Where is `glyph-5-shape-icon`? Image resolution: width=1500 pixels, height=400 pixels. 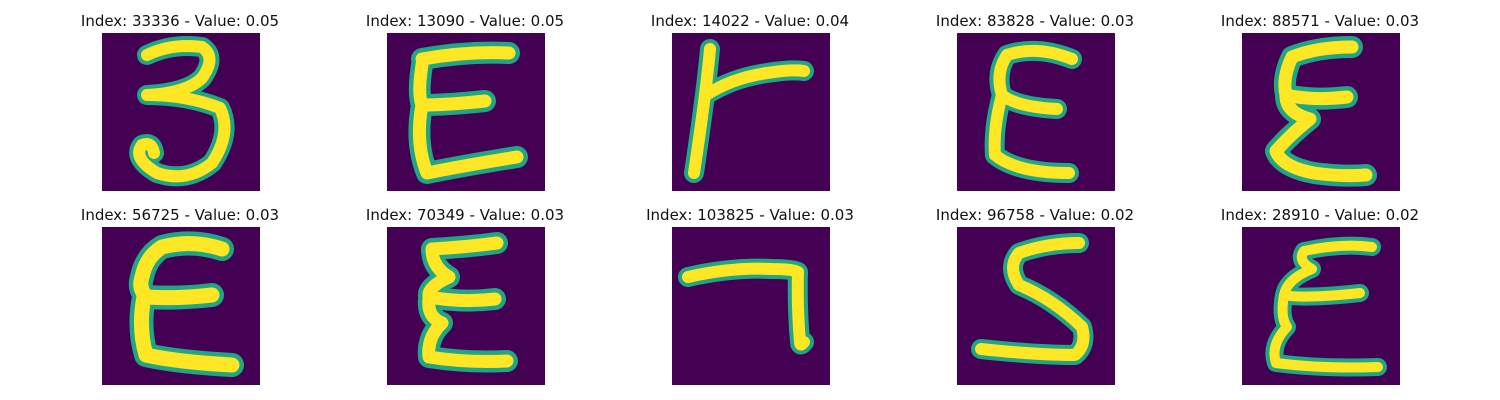
glyph-5-shape-icon is located at coordinates (1032, 299).